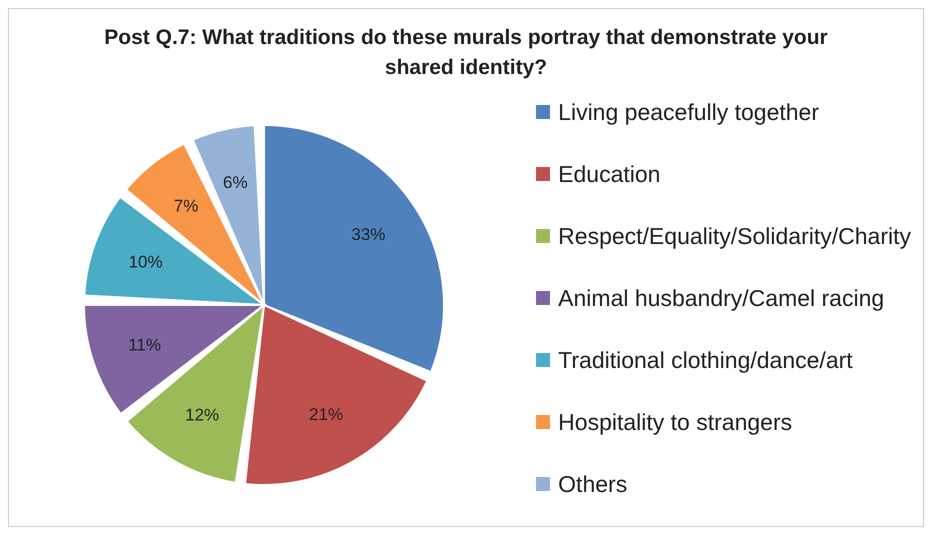 The width and height of the screenshot is (930, 533). I want to click on data-label: 11%, so click(144, 345).